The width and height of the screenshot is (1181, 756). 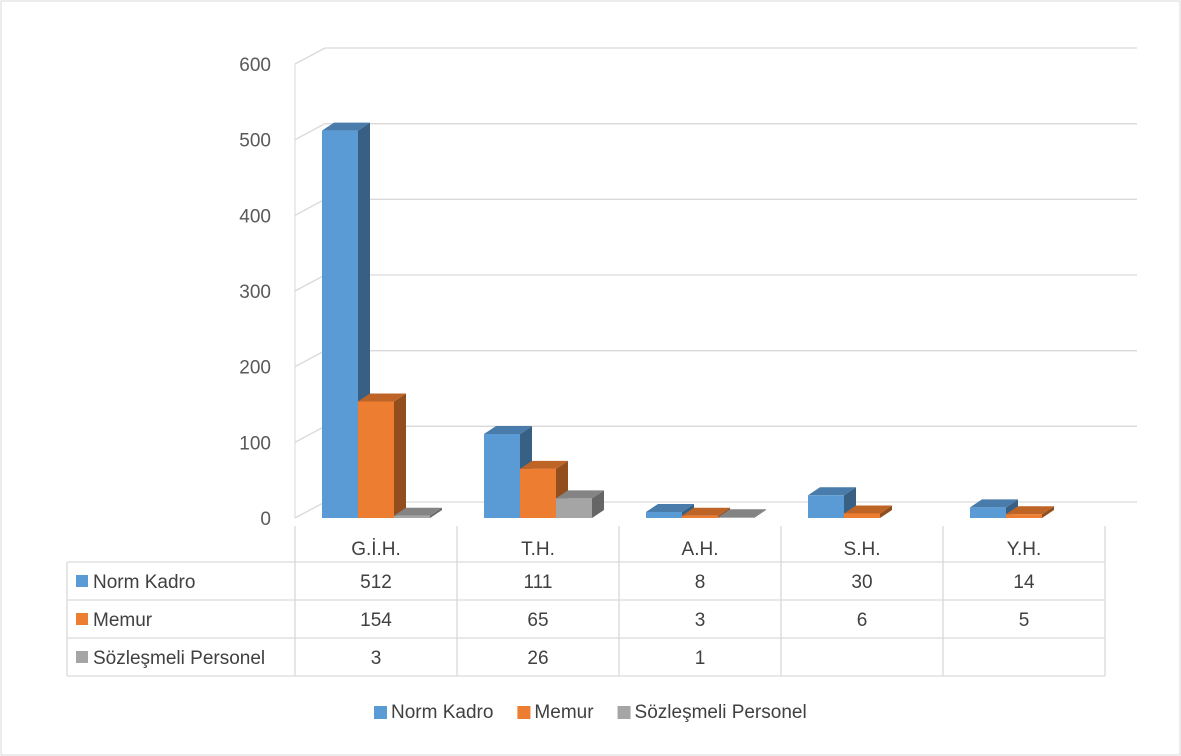 I want to click on legend-item: Norm Kadro, so click(x=433, y=712).